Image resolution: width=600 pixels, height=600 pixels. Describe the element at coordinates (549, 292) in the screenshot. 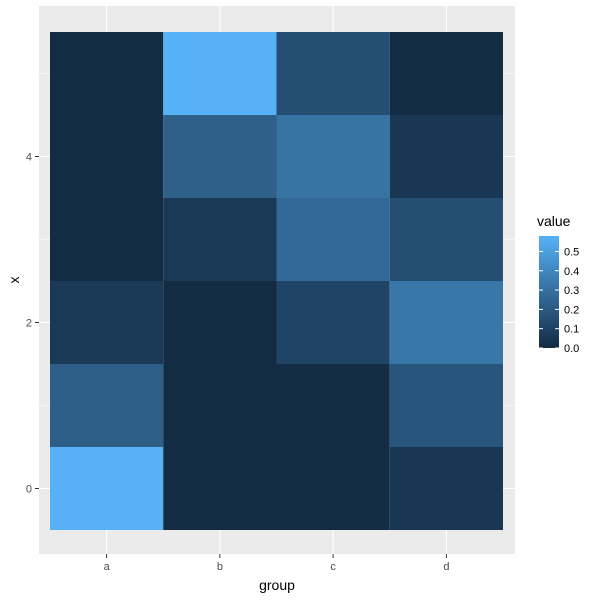

I see `legend-colorbar` at that location.